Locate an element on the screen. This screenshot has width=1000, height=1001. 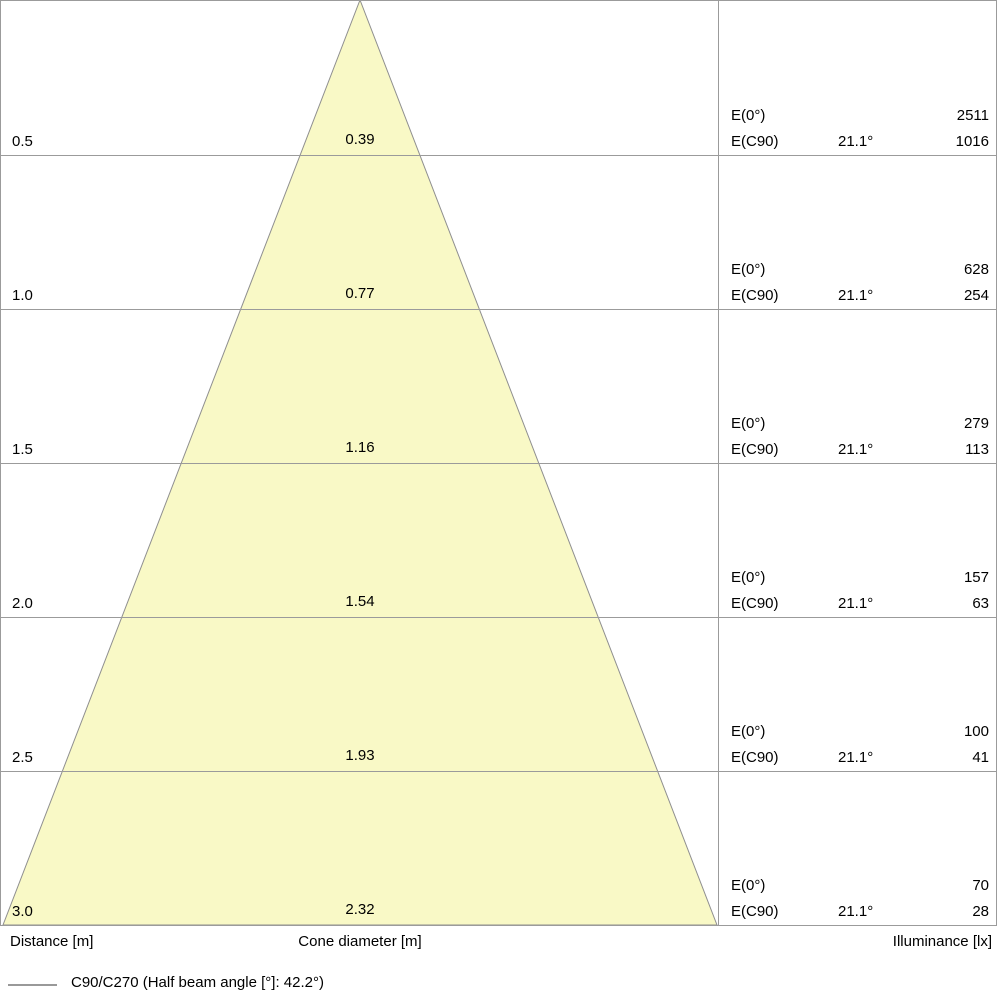
ec90-line: E(C90) 21.1° 63 is located at coordinates (857, 603).